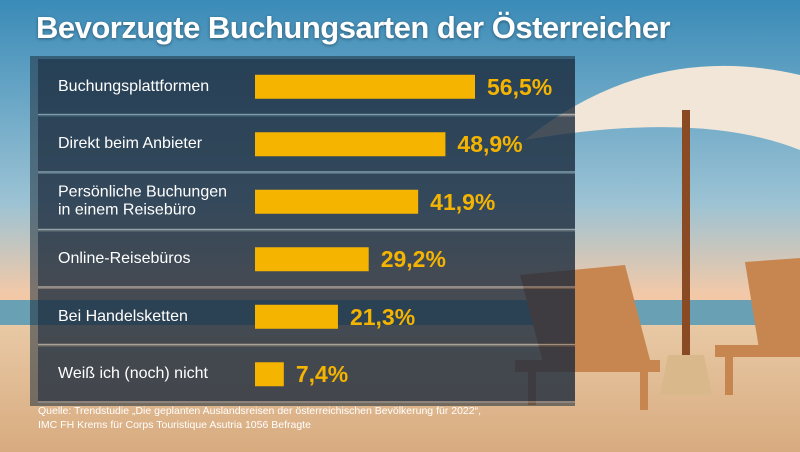 Image resolution: width=800 pixels, height=452 pixels. Describe the element at coordinates (130, 144) in the screenshot. I see `category-label: Direkt beim Anbieter` at that location.